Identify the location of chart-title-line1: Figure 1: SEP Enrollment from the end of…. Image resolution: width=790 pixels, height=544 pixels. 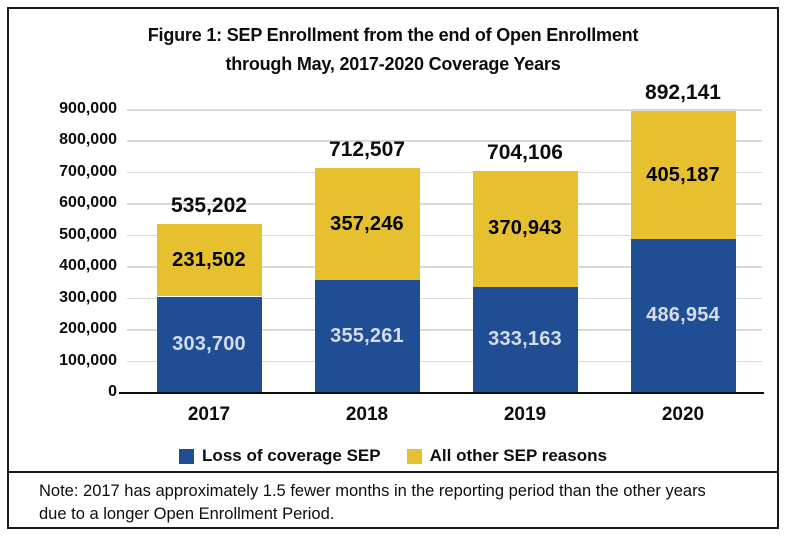
(393, 35).